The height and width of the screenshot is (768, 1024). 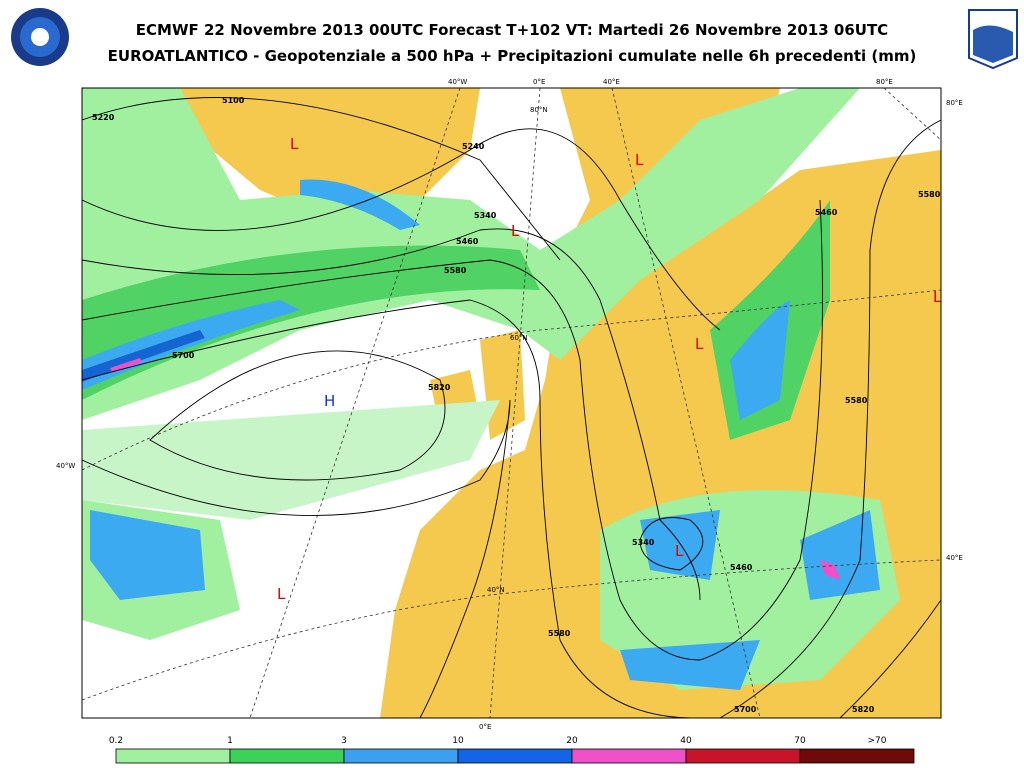 I want to click on legend-label: 70, so click(x=800, y=741).